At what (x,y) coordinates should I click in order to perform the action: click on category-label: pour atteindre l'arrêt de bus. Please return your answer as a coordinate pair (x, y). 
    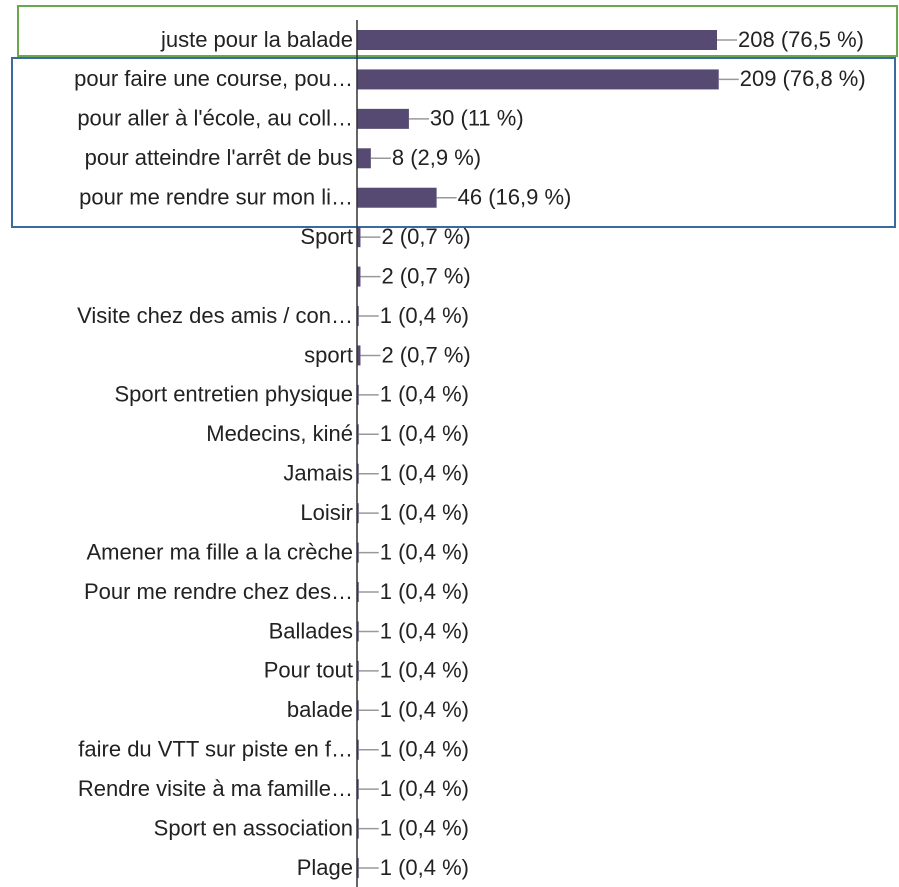
    Looking at the image, I should click on (219, 157).